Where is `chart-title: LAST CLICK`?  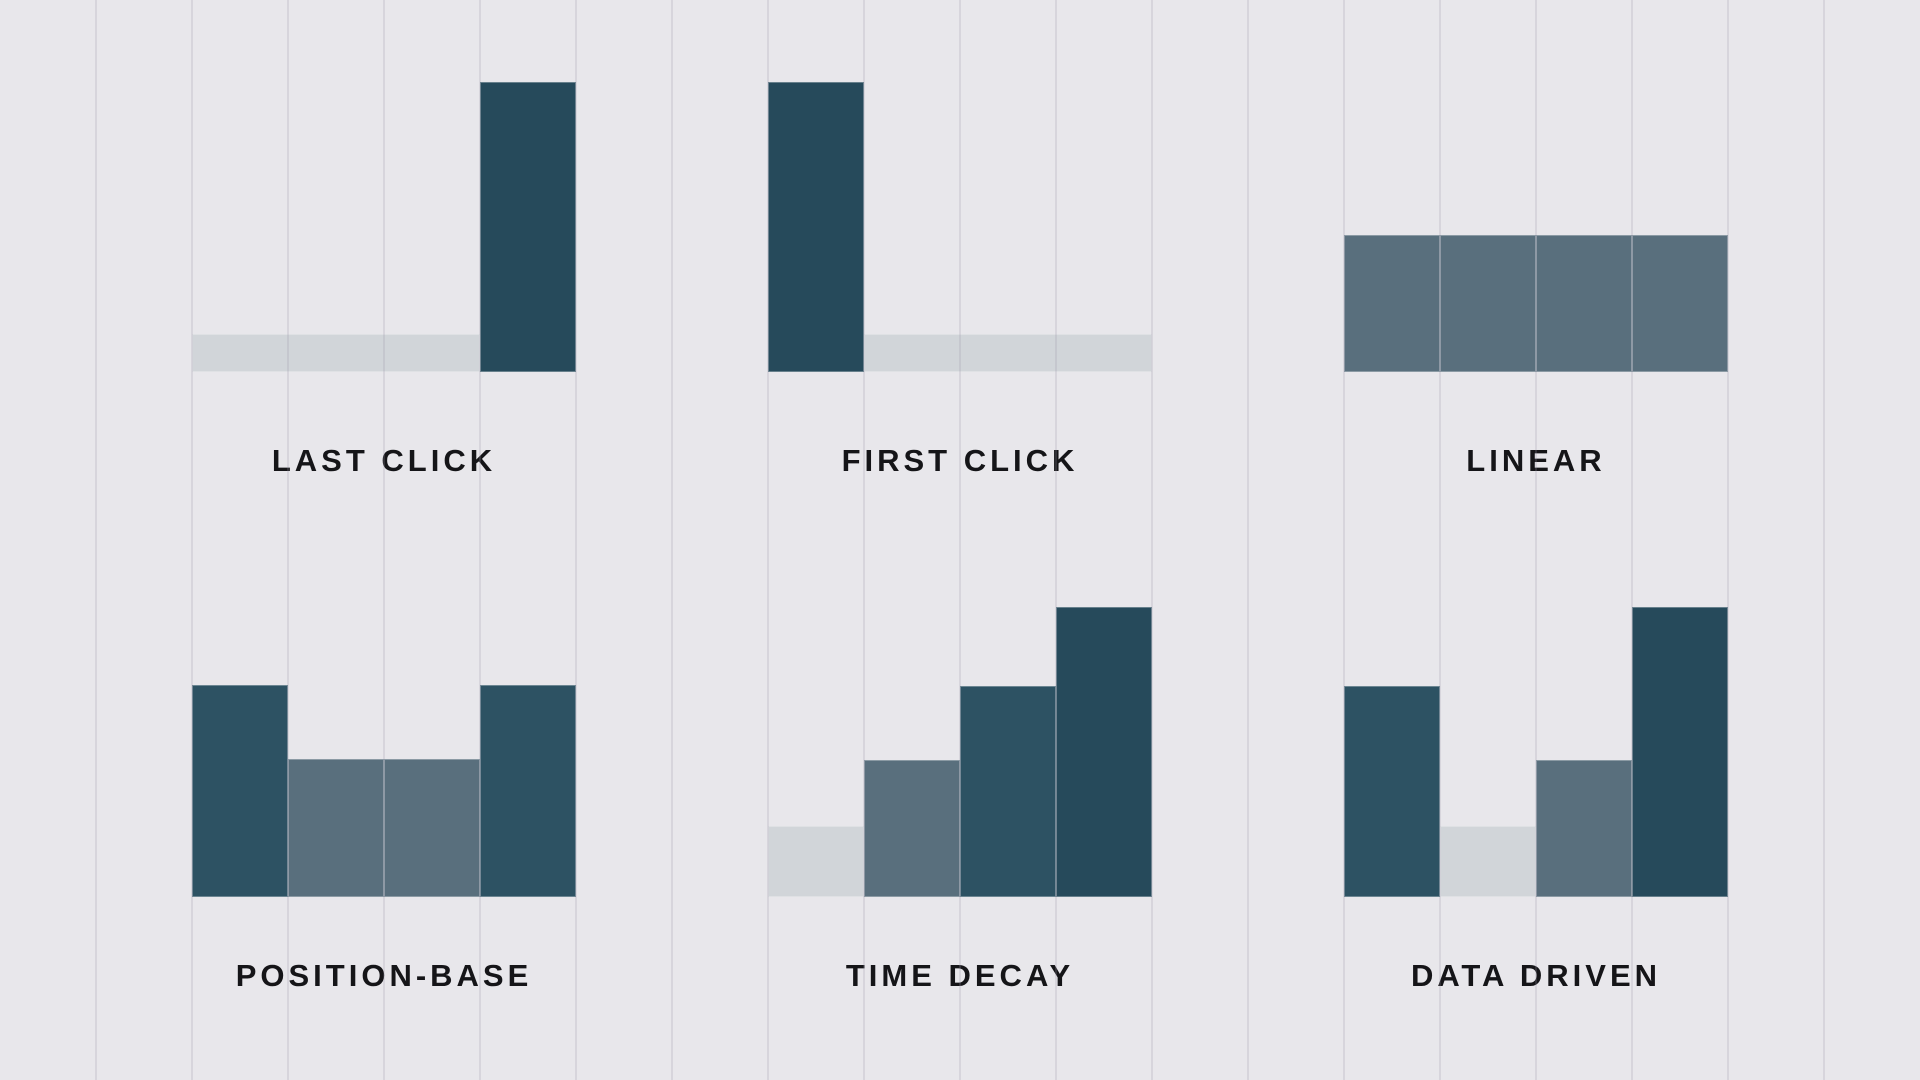 chart-title: LAST CLICK is located at coordinates (384, 460).